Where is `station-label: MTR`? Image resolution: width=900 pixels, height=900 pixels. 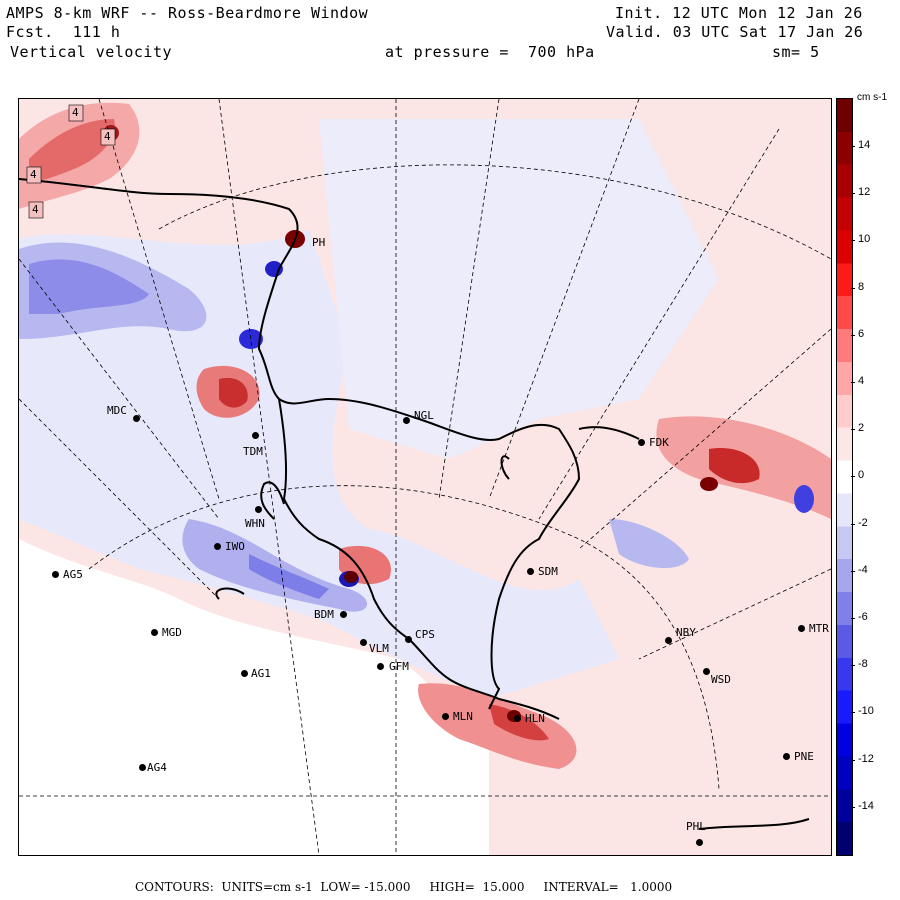 station-label: MTR is located at coordinates (819, 628).